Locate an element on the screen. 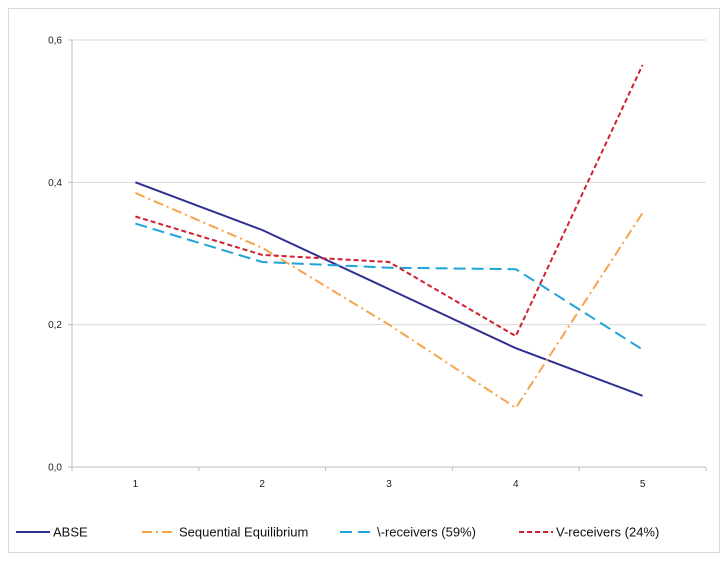 The image size is (728, 561). y-tick-label: 0,2 is located at coordinates (55, 325).